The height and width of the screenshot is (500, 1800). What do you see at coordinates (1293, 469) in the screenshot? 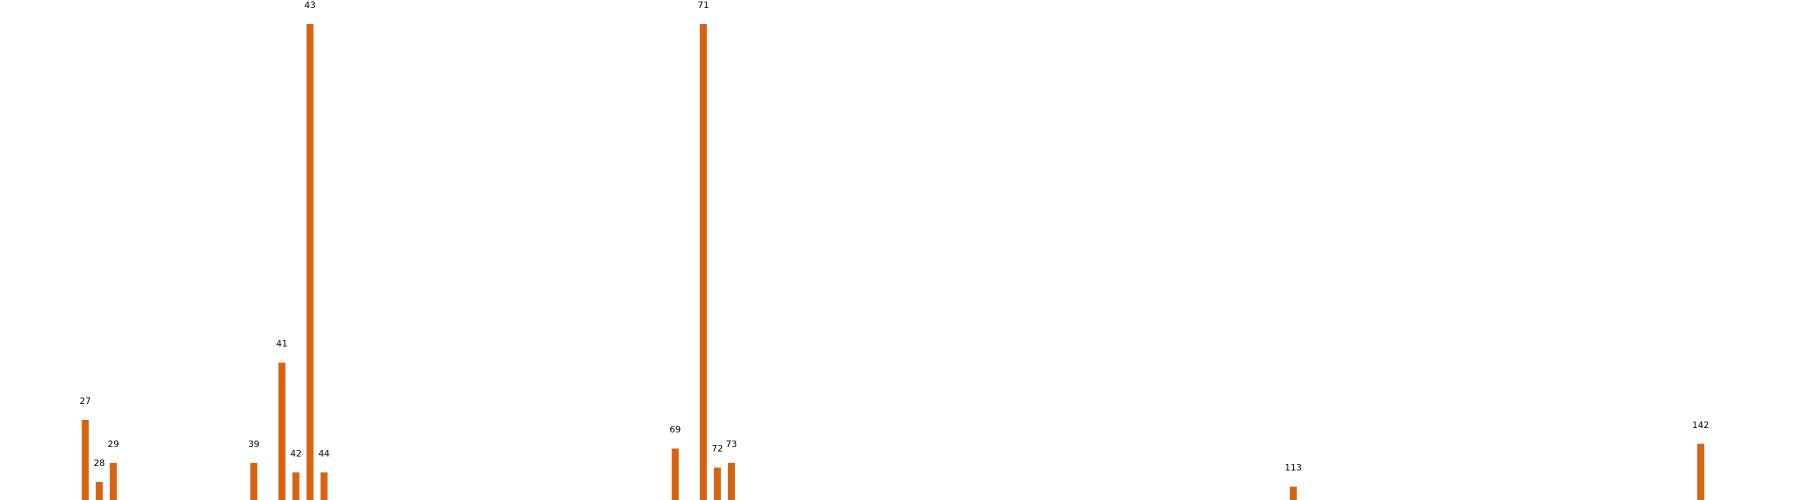
I see `bar-label-113: 113` at bounding box center [1293, 469].